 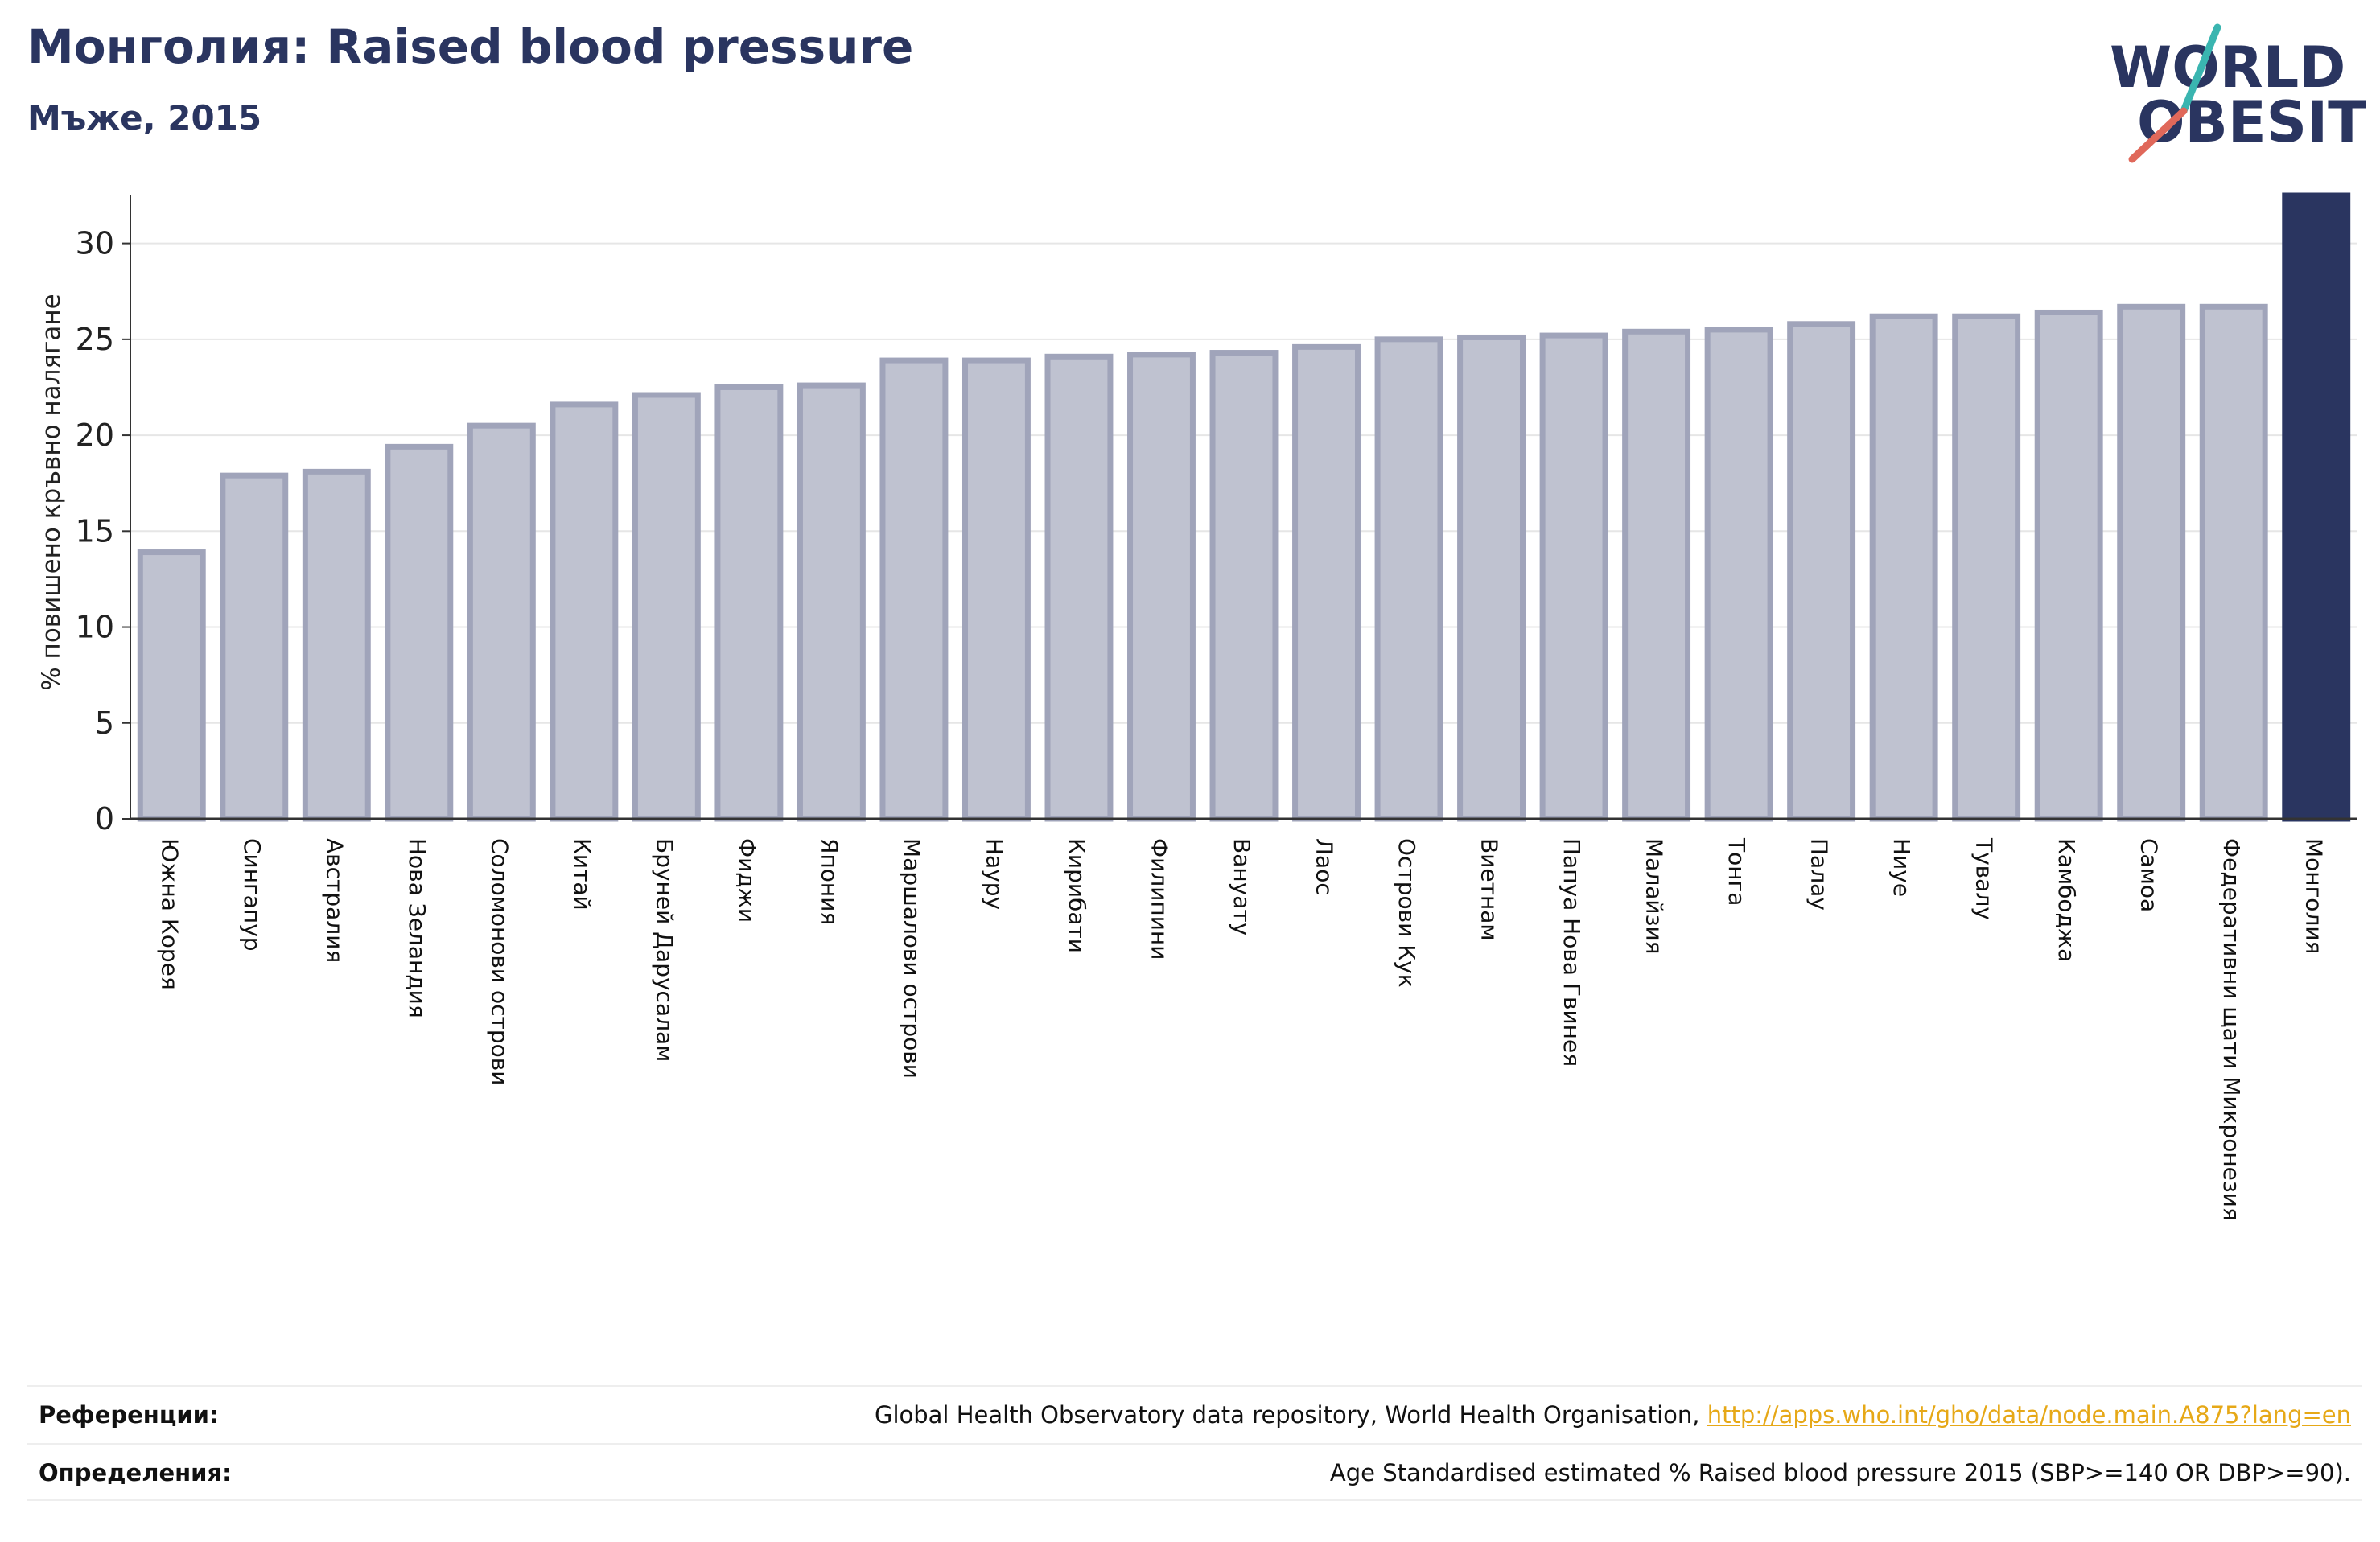 I want to click on x-tick-label: Палау, so click(x=1819, y=874).